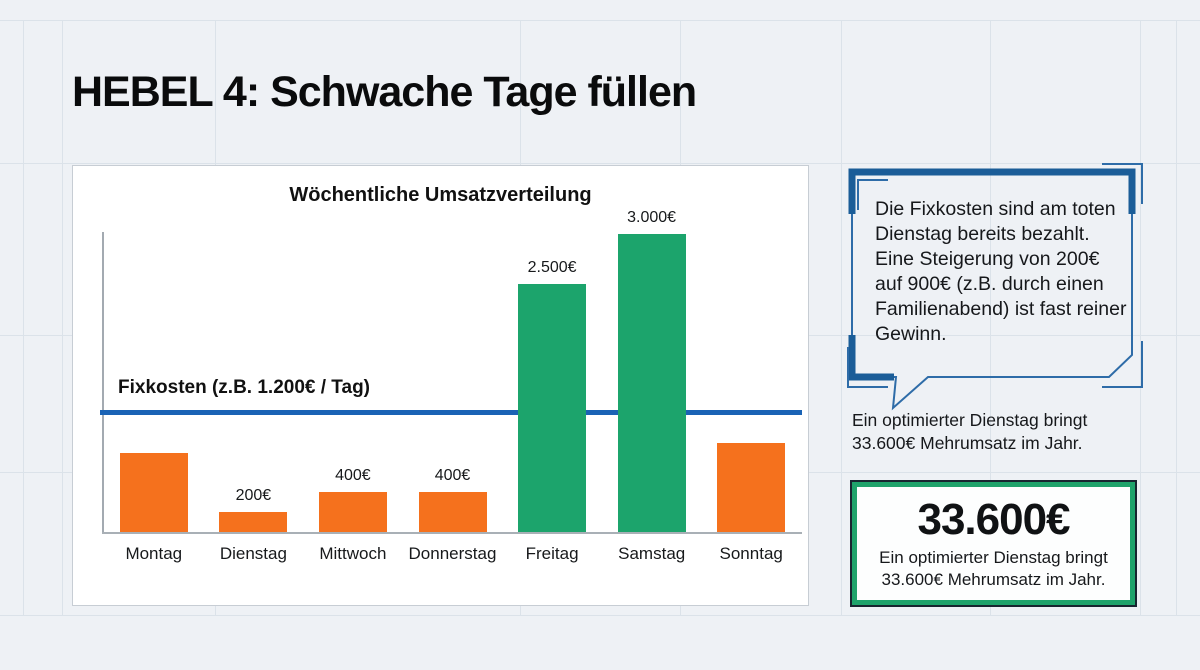 This screenshot has height=670, width=1200. I want to click on slide-title: HEBEL 4: Schwache Tage füllen, so click(384, 92).